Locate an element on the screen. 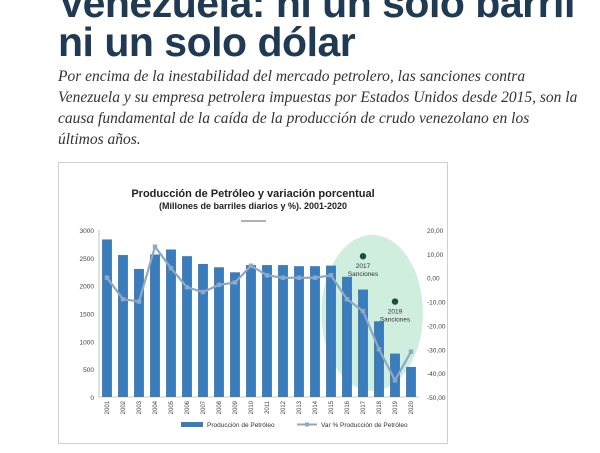 The image size is (600, 453). x-tick-label: 2009 is located at coordinates (236, 407).